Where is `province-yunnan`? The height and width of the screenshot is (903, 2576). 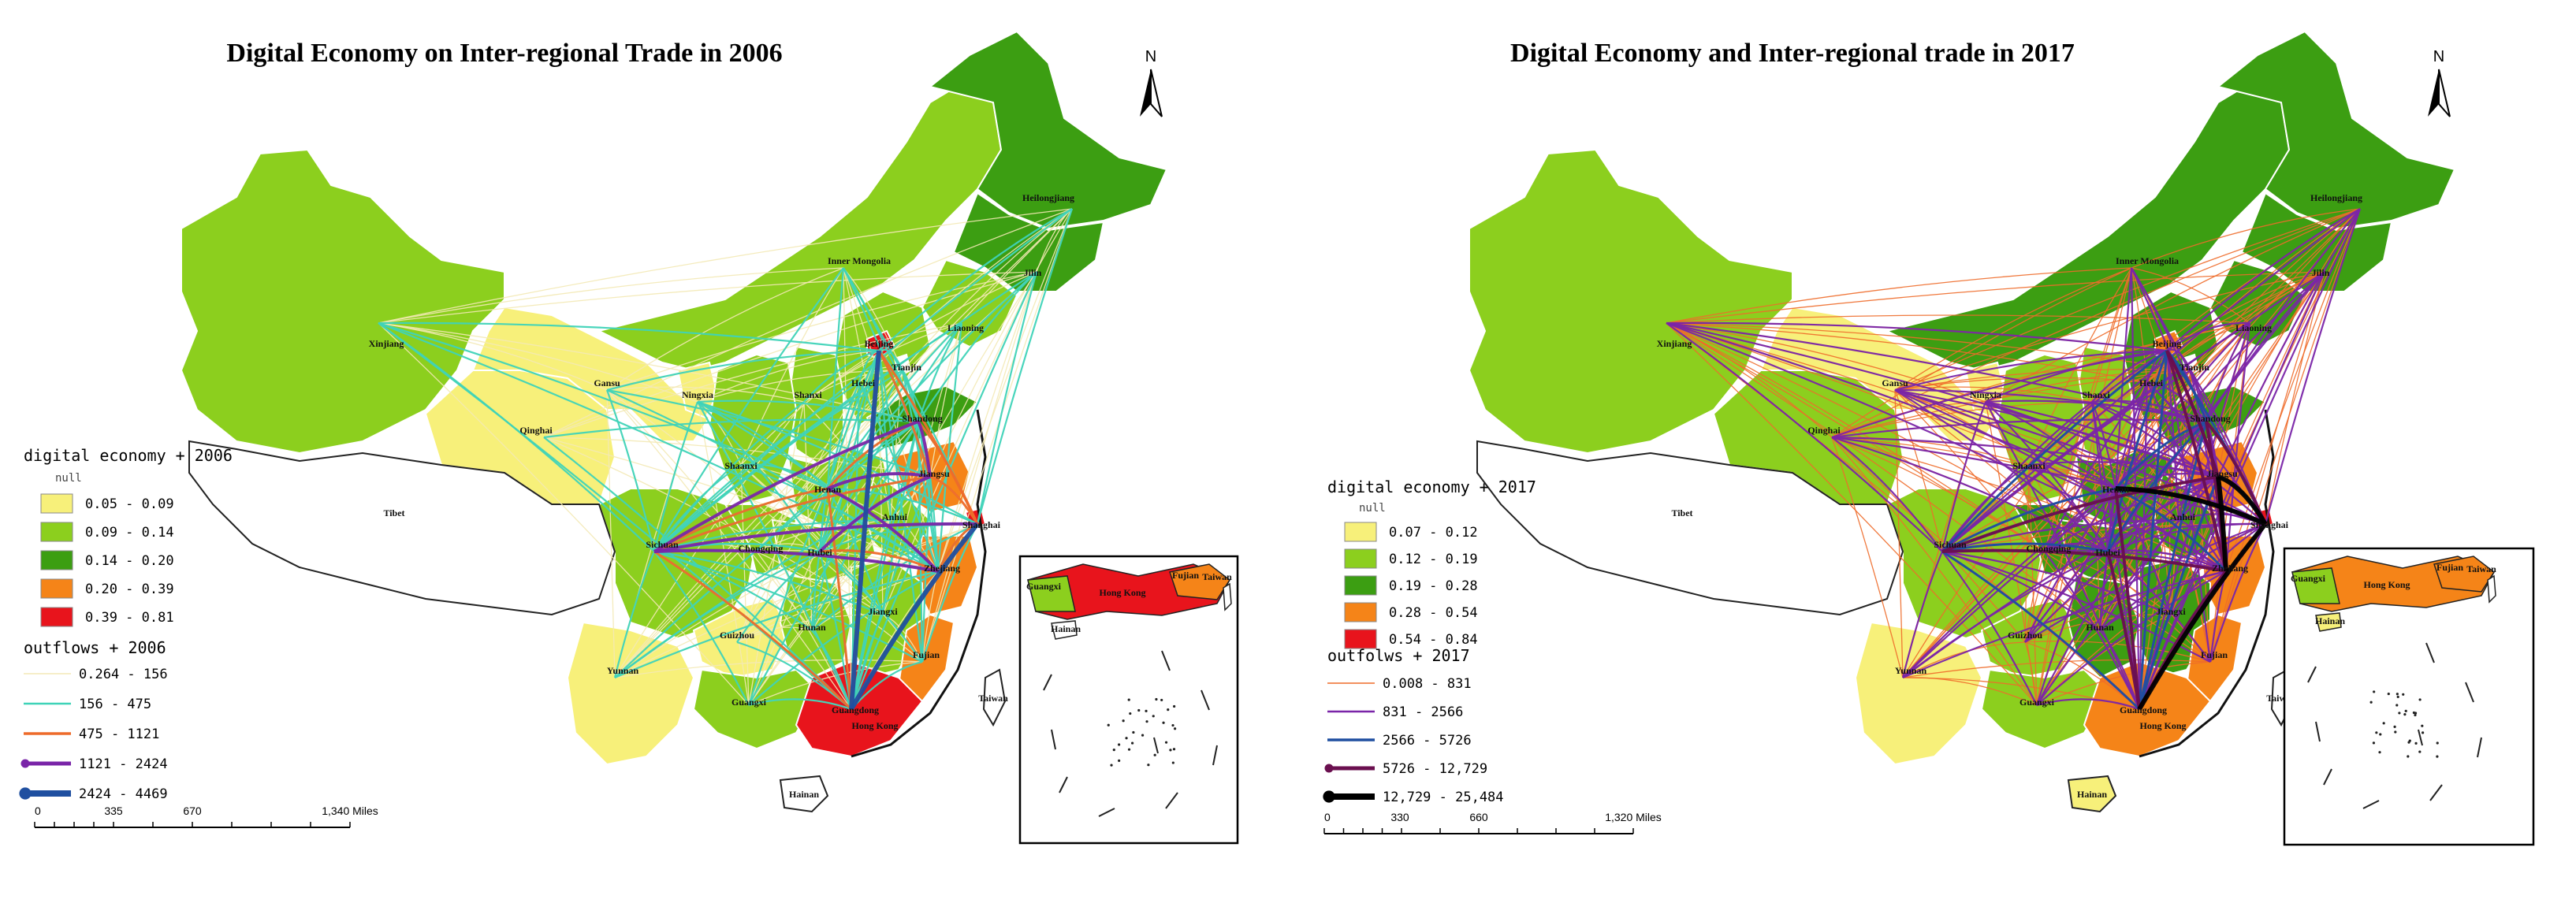
province-yunnan is located at coordinates (630, 694).